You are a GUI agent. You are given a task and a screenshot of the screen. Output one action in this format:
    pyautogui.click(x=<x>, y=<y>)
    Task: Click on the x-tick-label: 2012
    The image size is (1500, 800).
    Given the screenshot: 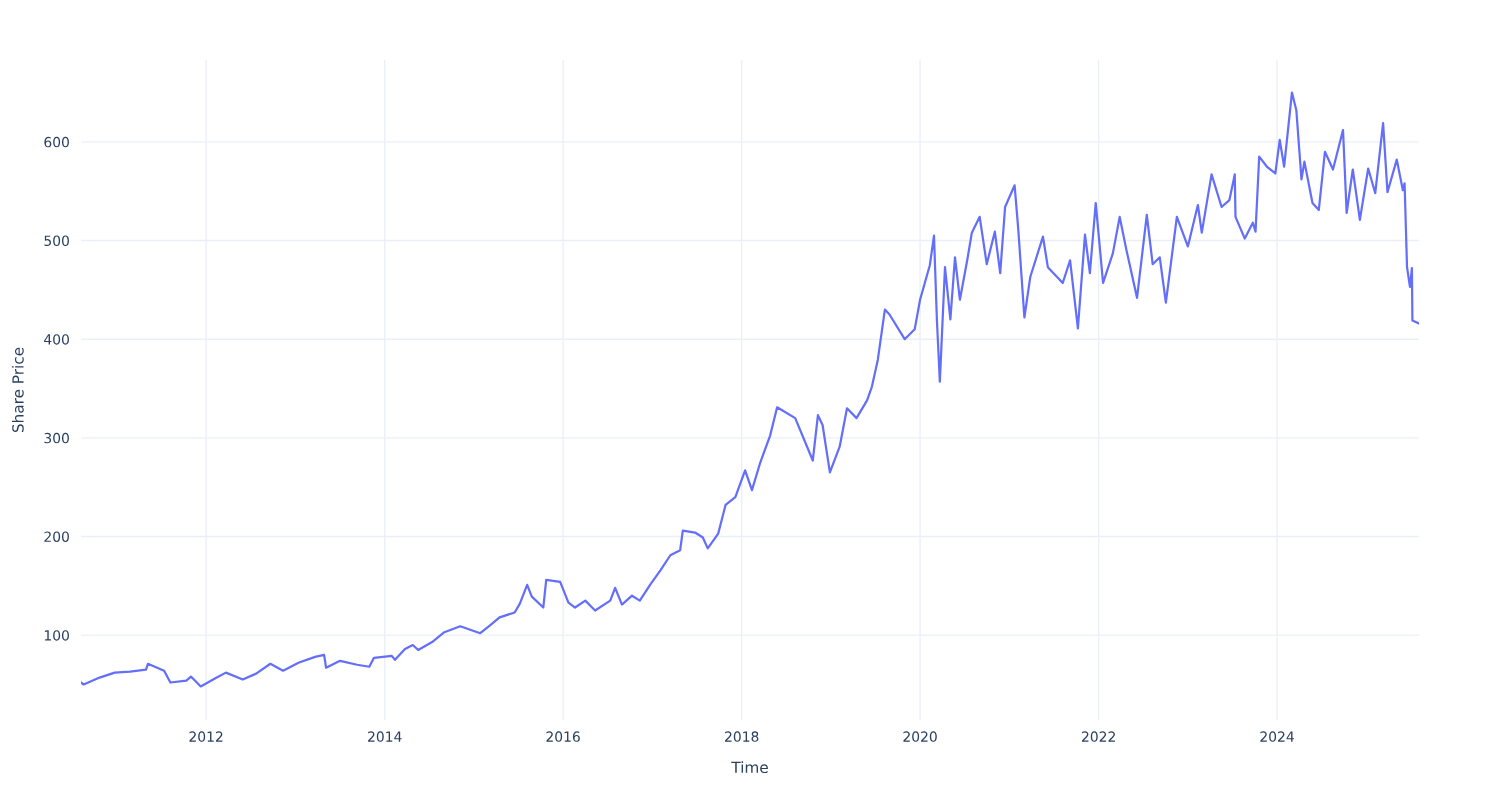 What is the action you would take?
    pyautogui.click(x=206, y=736)
    